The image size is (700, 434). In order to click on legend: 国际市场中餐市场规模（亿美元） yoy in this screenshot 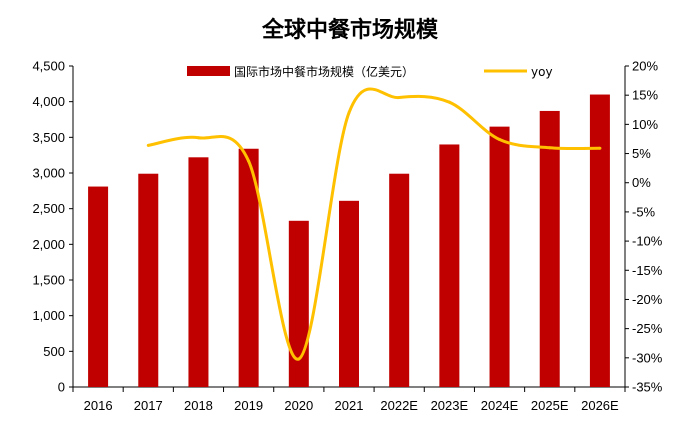, I will do `click(370, 71)`.